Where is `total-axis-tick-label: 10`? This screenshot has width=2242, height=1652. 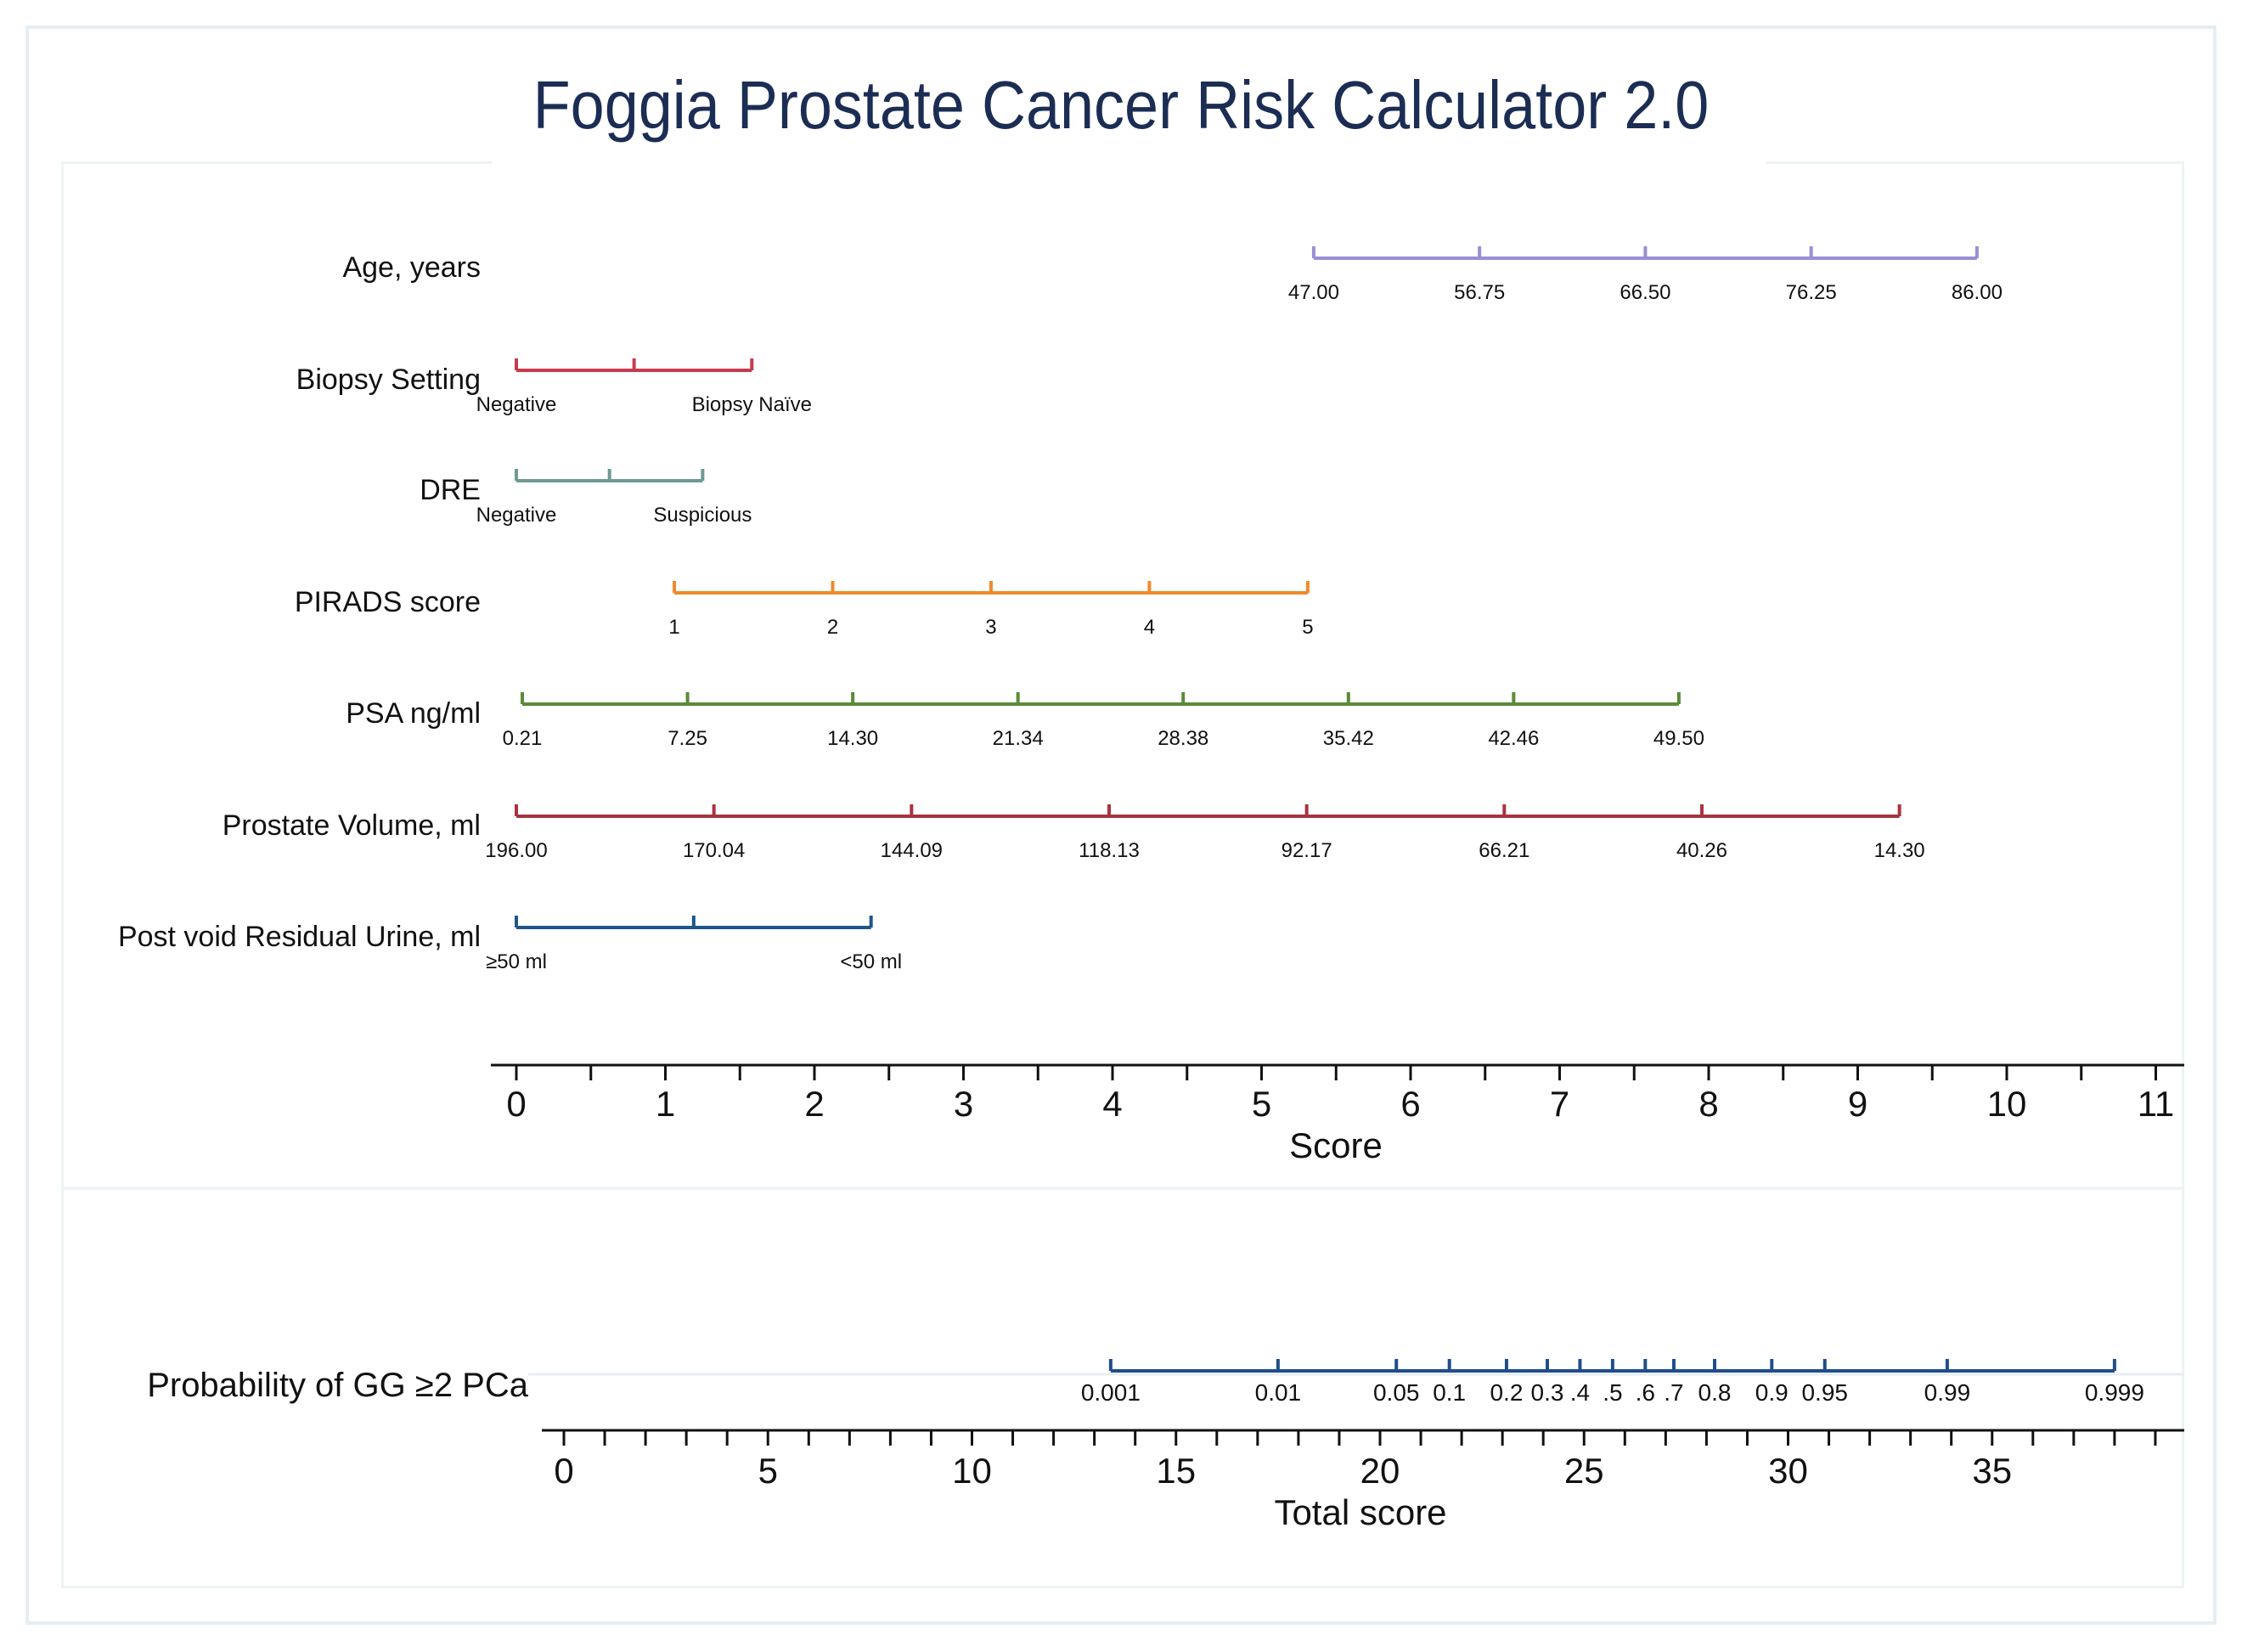
total-axis-tick-label: 10 is located at coordinates (972, 1471).